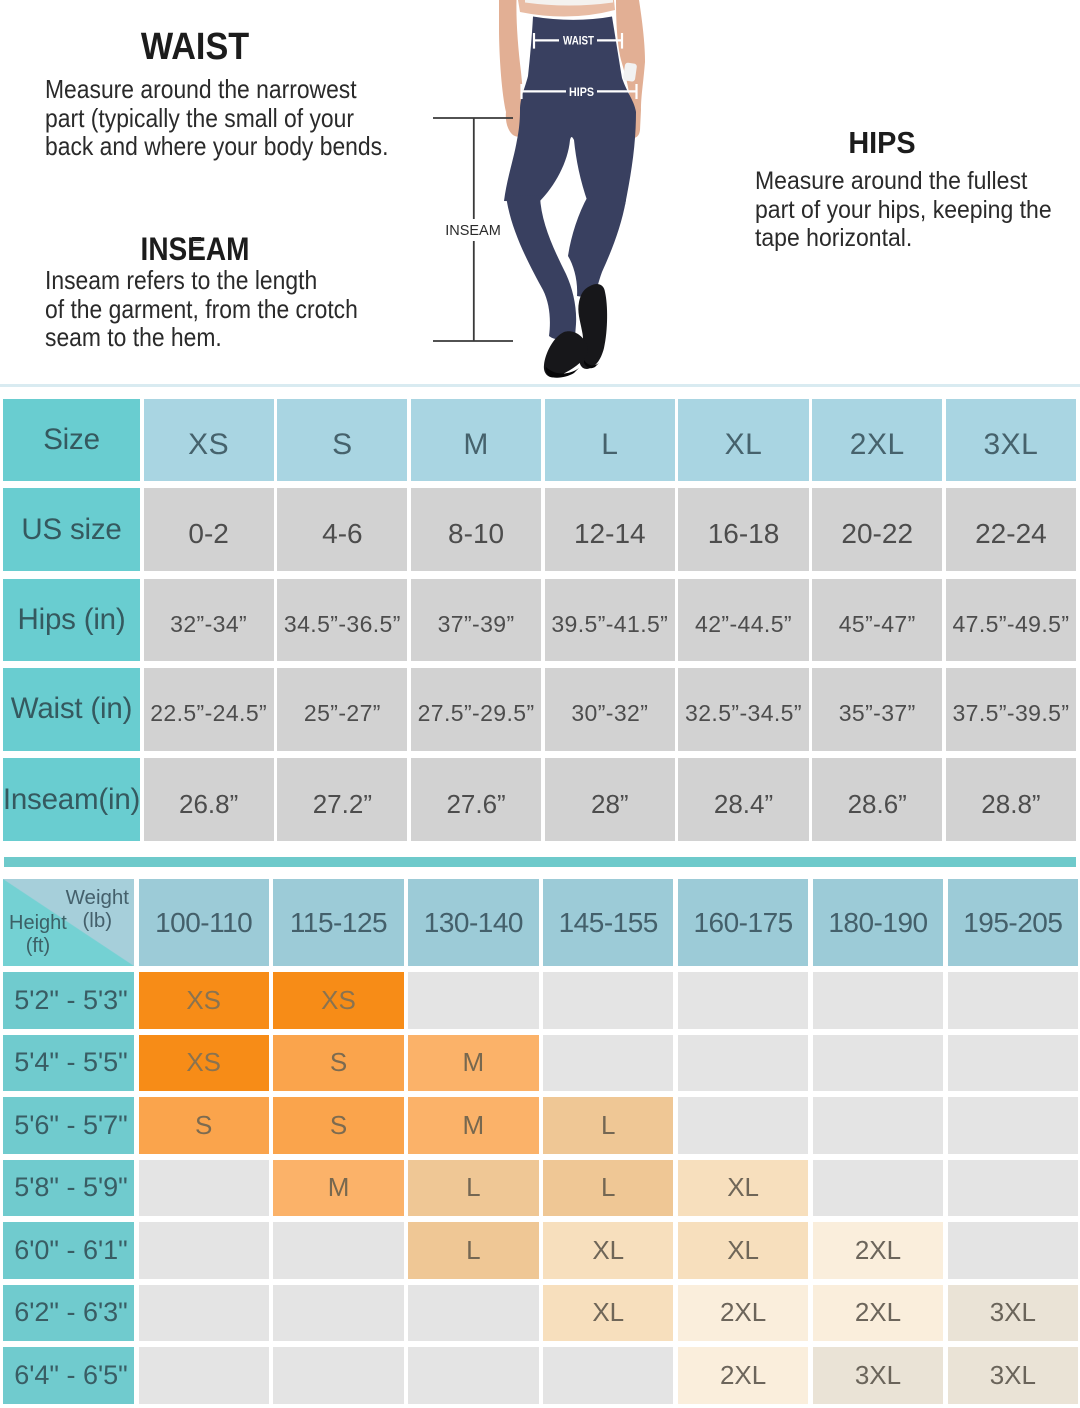 The width and height of the screenshot is (1080, 1408). I want to click on svg-text: WAIST, so click(579, 41).